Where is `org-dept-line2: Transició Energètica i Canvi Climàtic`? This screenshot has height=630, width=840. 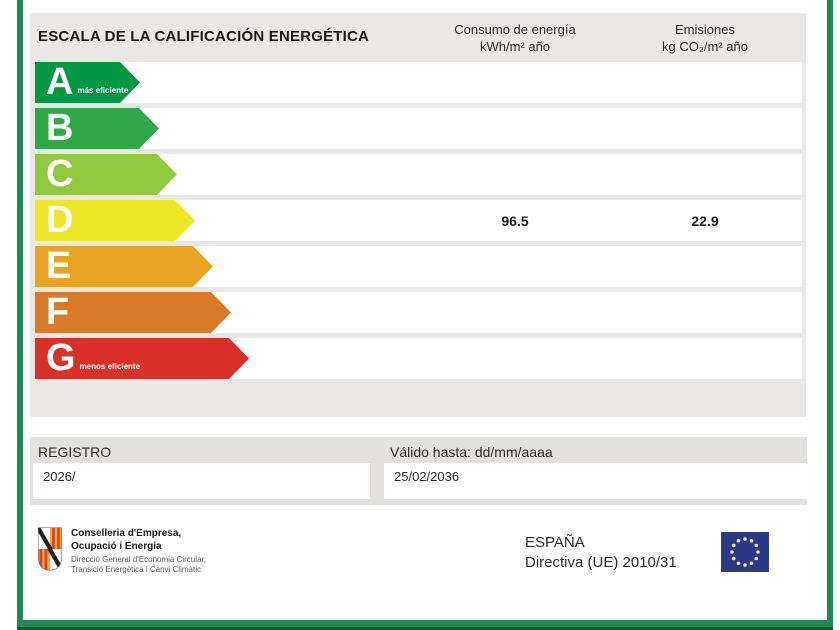
org-dept-line2: Transició Energètica i Canvi Climàtic is located at coordinates (136, 570).